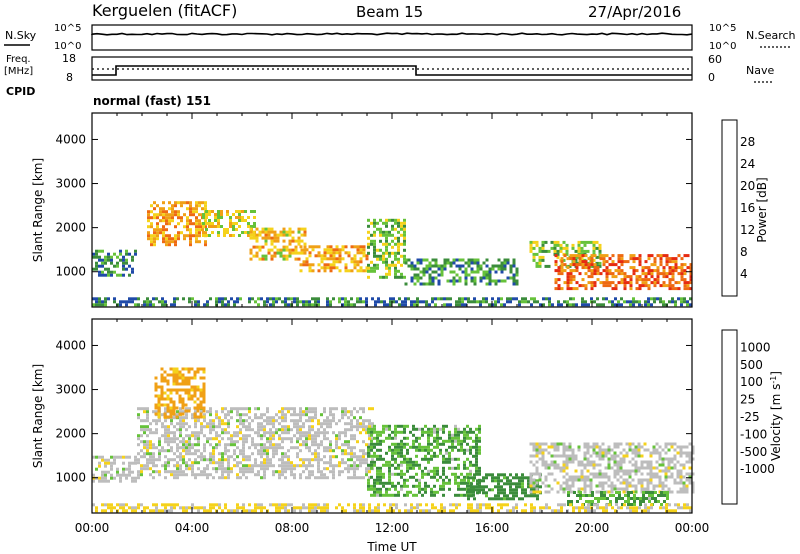 Image resolution: width=800 pixels, height=554 pixels. What do you see at coordinates (722, 28) in the screenshot?
I see `nsearch-right-tick-top: 10^5` at bounding box center [722, 28].